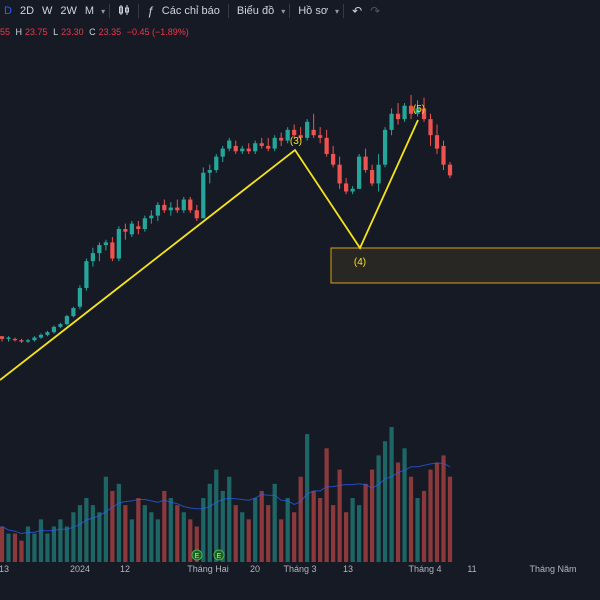 The width and height of the screenshot is (600, 600). What do you see at coordinates (19, 32) in the screenshot?
I see `ohlc-high-key: H` at bounding box center [19, 32].